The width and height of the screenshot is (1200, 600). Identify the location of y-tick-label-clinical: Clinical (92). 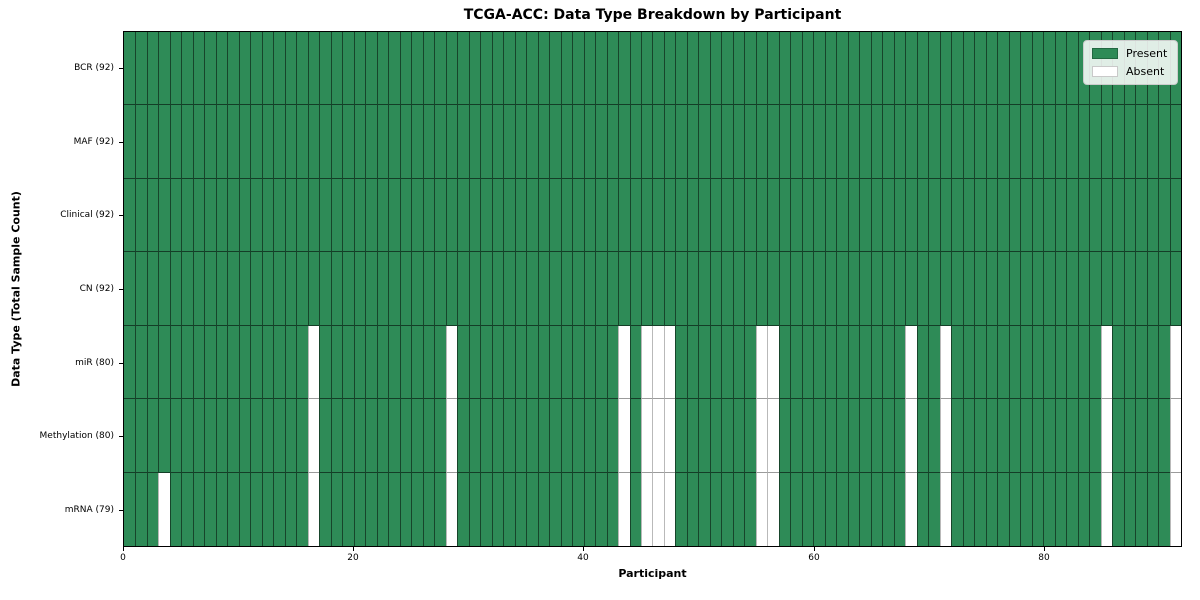
(87, 215).